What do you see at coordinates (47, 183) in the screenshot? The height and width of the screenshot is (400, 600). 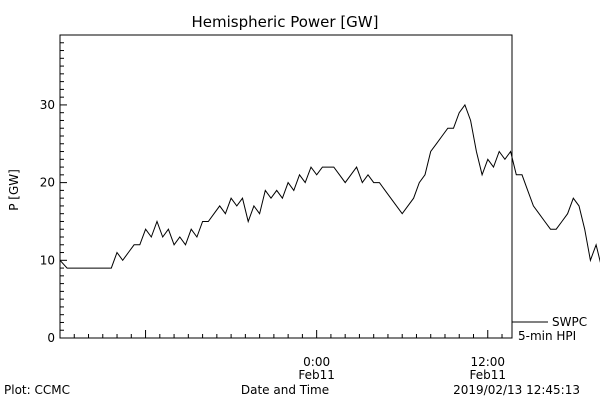 I see `y-tick-label: 20` at bounding box center [47, 183].